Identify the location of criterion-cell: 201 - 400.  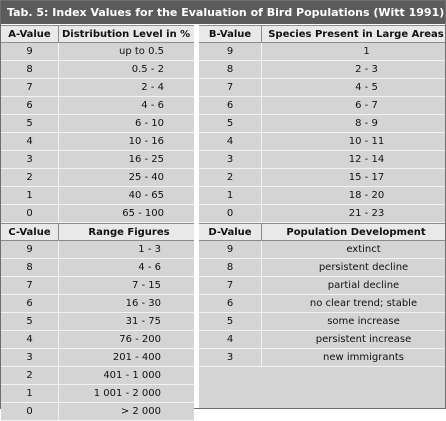
(126, 358).